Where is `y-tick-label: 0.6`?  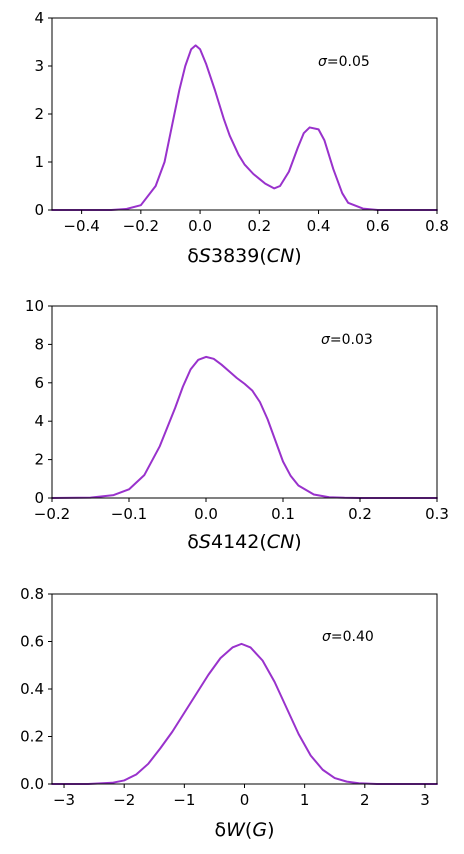 y-tick-label: 0.6 is located at coordinates (32, 642).